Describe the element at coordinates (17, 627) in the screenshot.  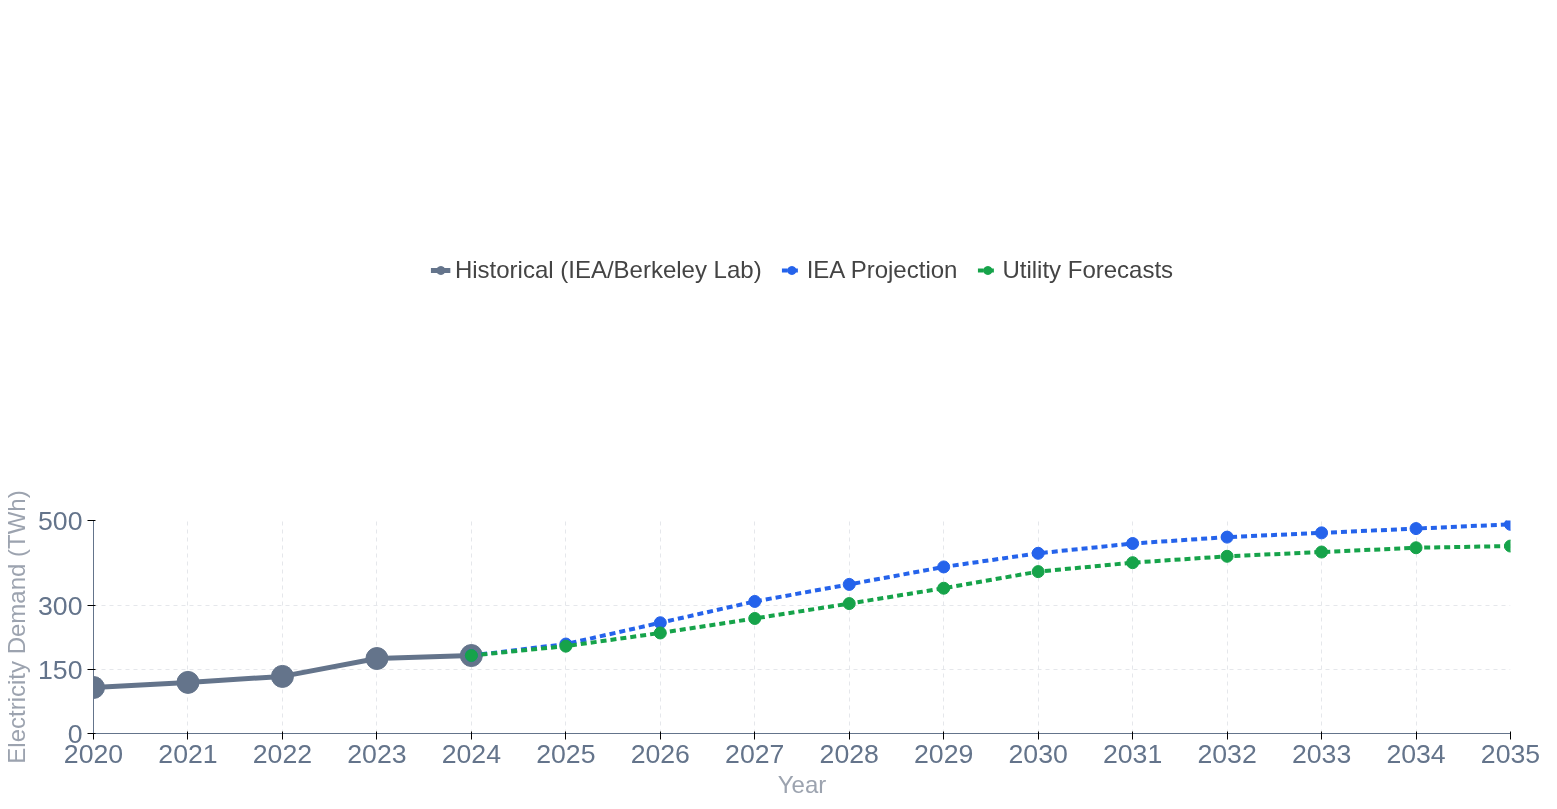
I see `y-axis-title: Electricity Demand (TWh)` at that location.